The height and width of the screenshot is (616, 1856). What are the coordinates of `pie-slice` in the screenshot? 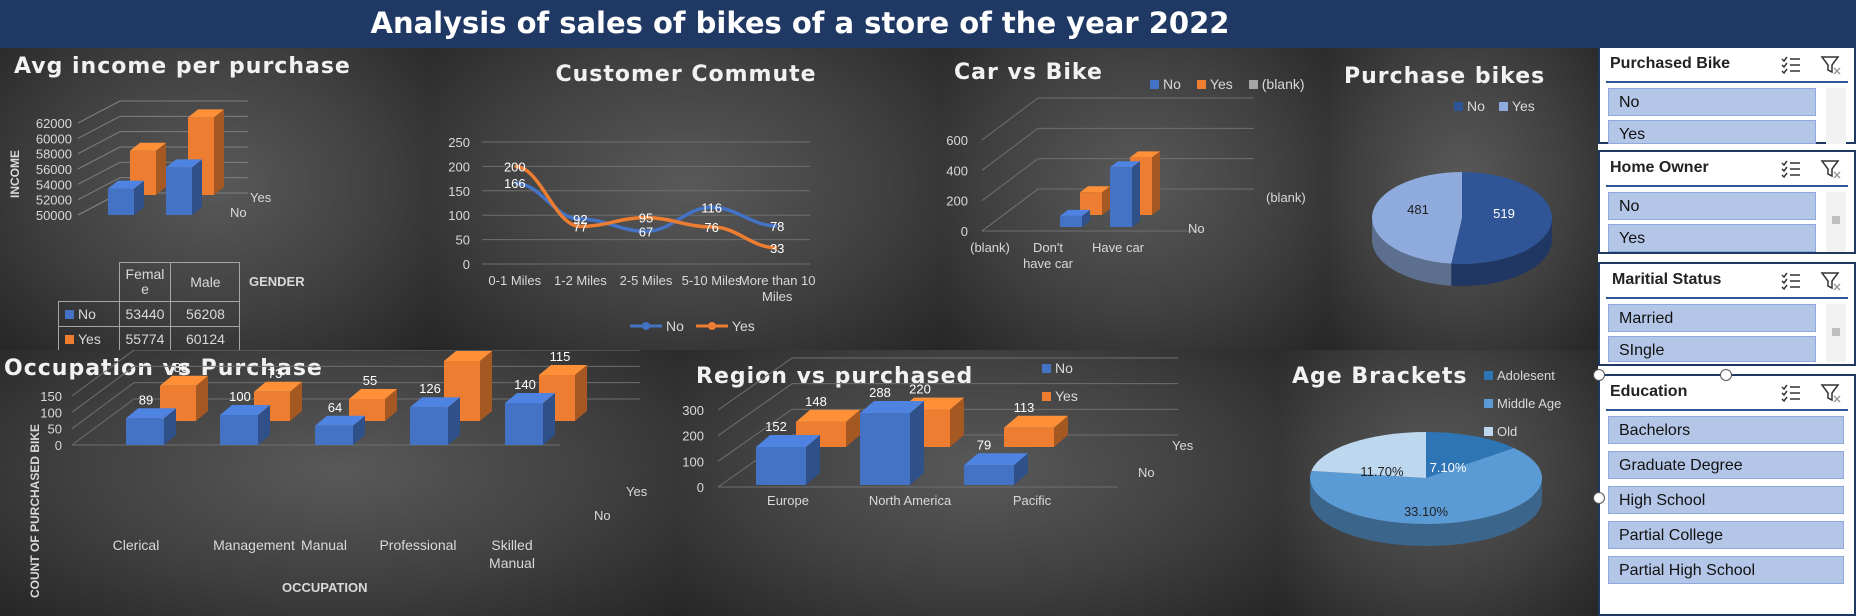 It's located at (1501, 218).